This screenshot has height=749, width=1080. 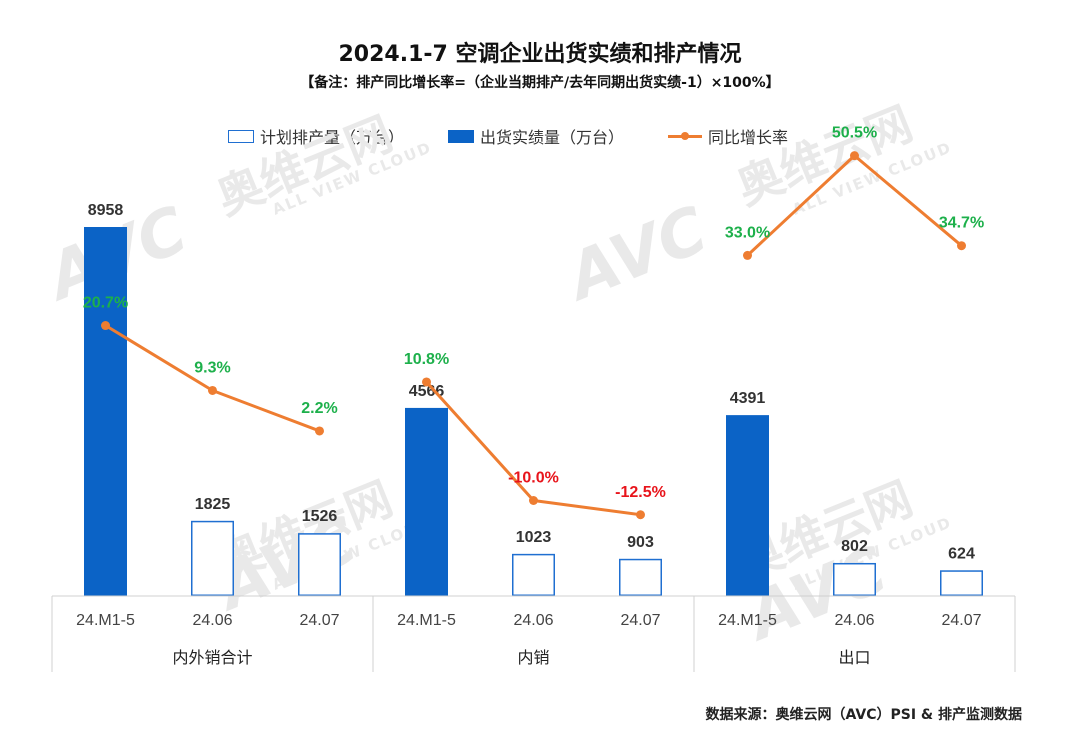 What do you see at coordinates (640, 492) in the screenshot?
I see `yoy-label: -12.5%` at bounding box center [640, 492].